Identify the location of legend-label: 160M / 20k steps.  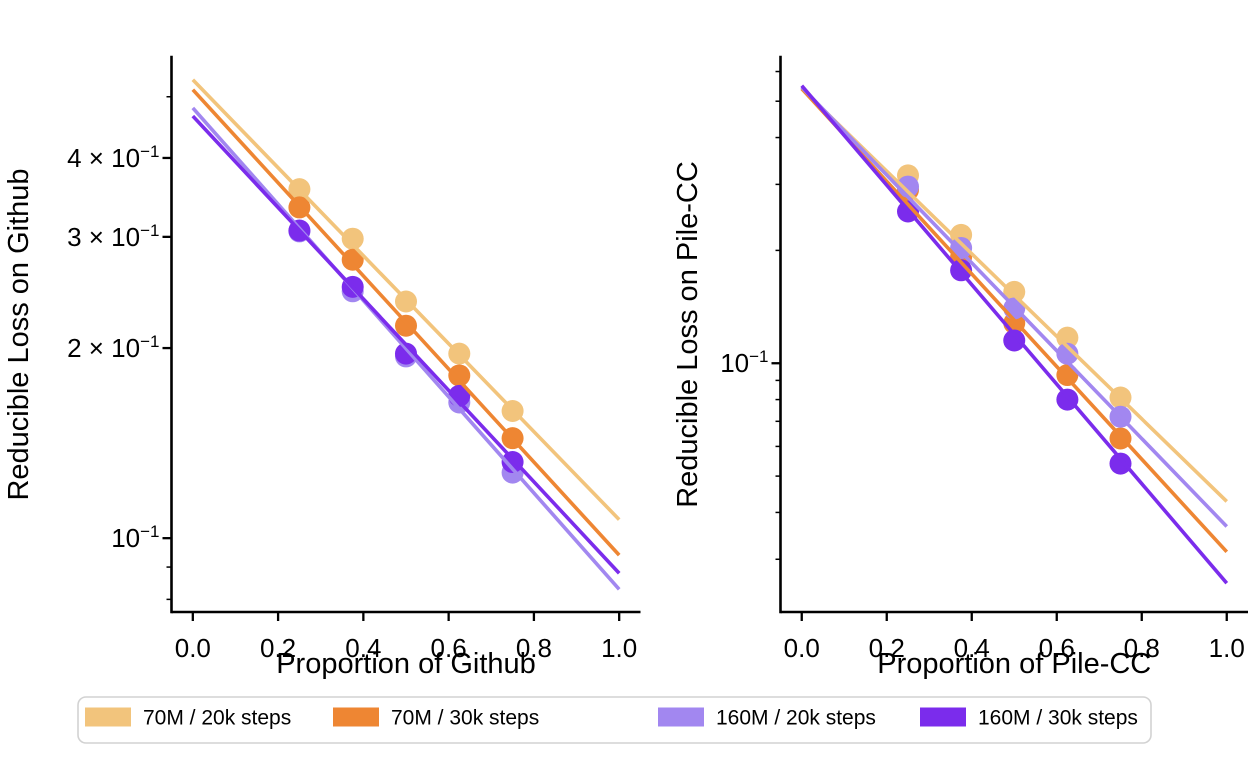
(796, 718).